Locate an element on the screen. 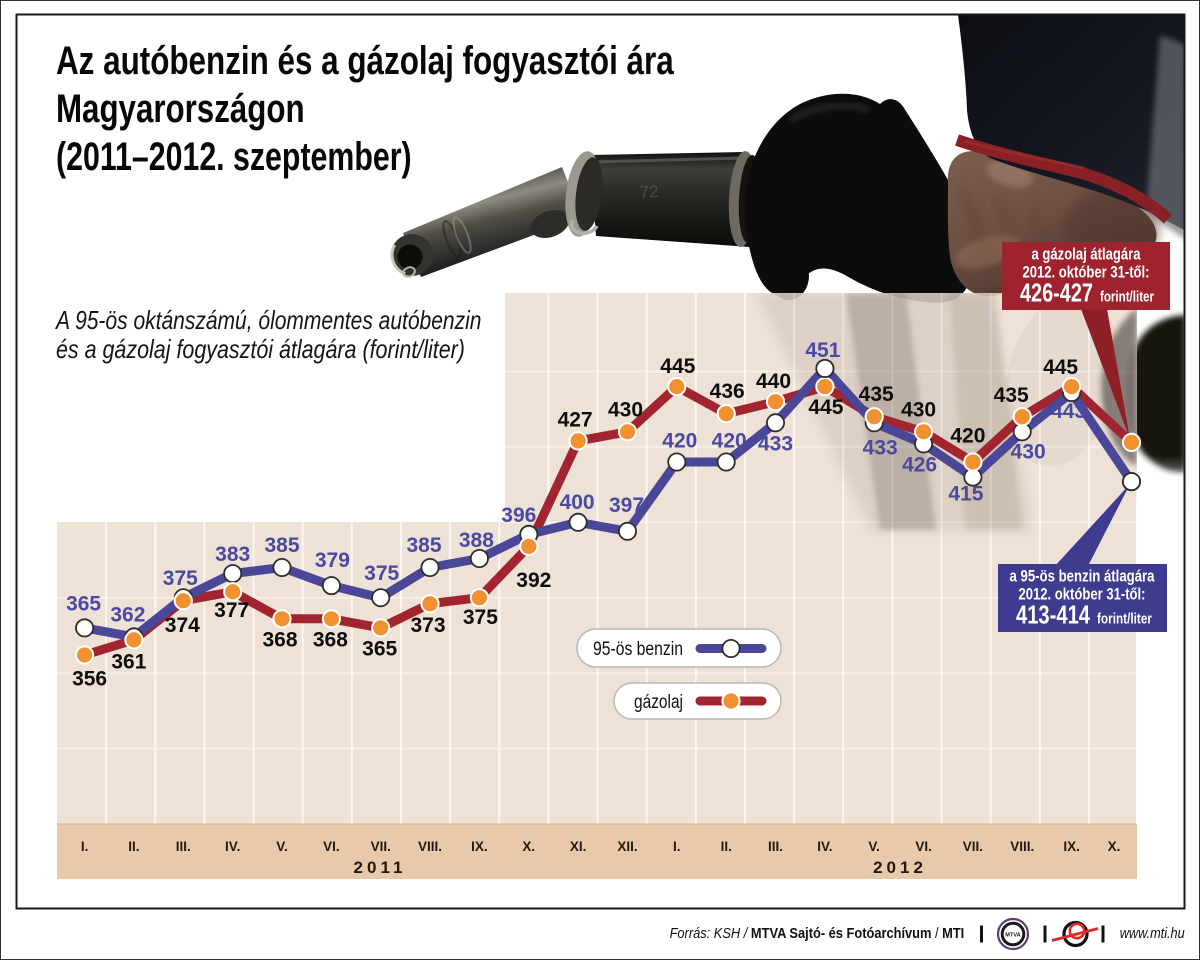 The height and width of the screenshot is (960, 1200). svg-text: 426 is located at coordinates (919, 464).